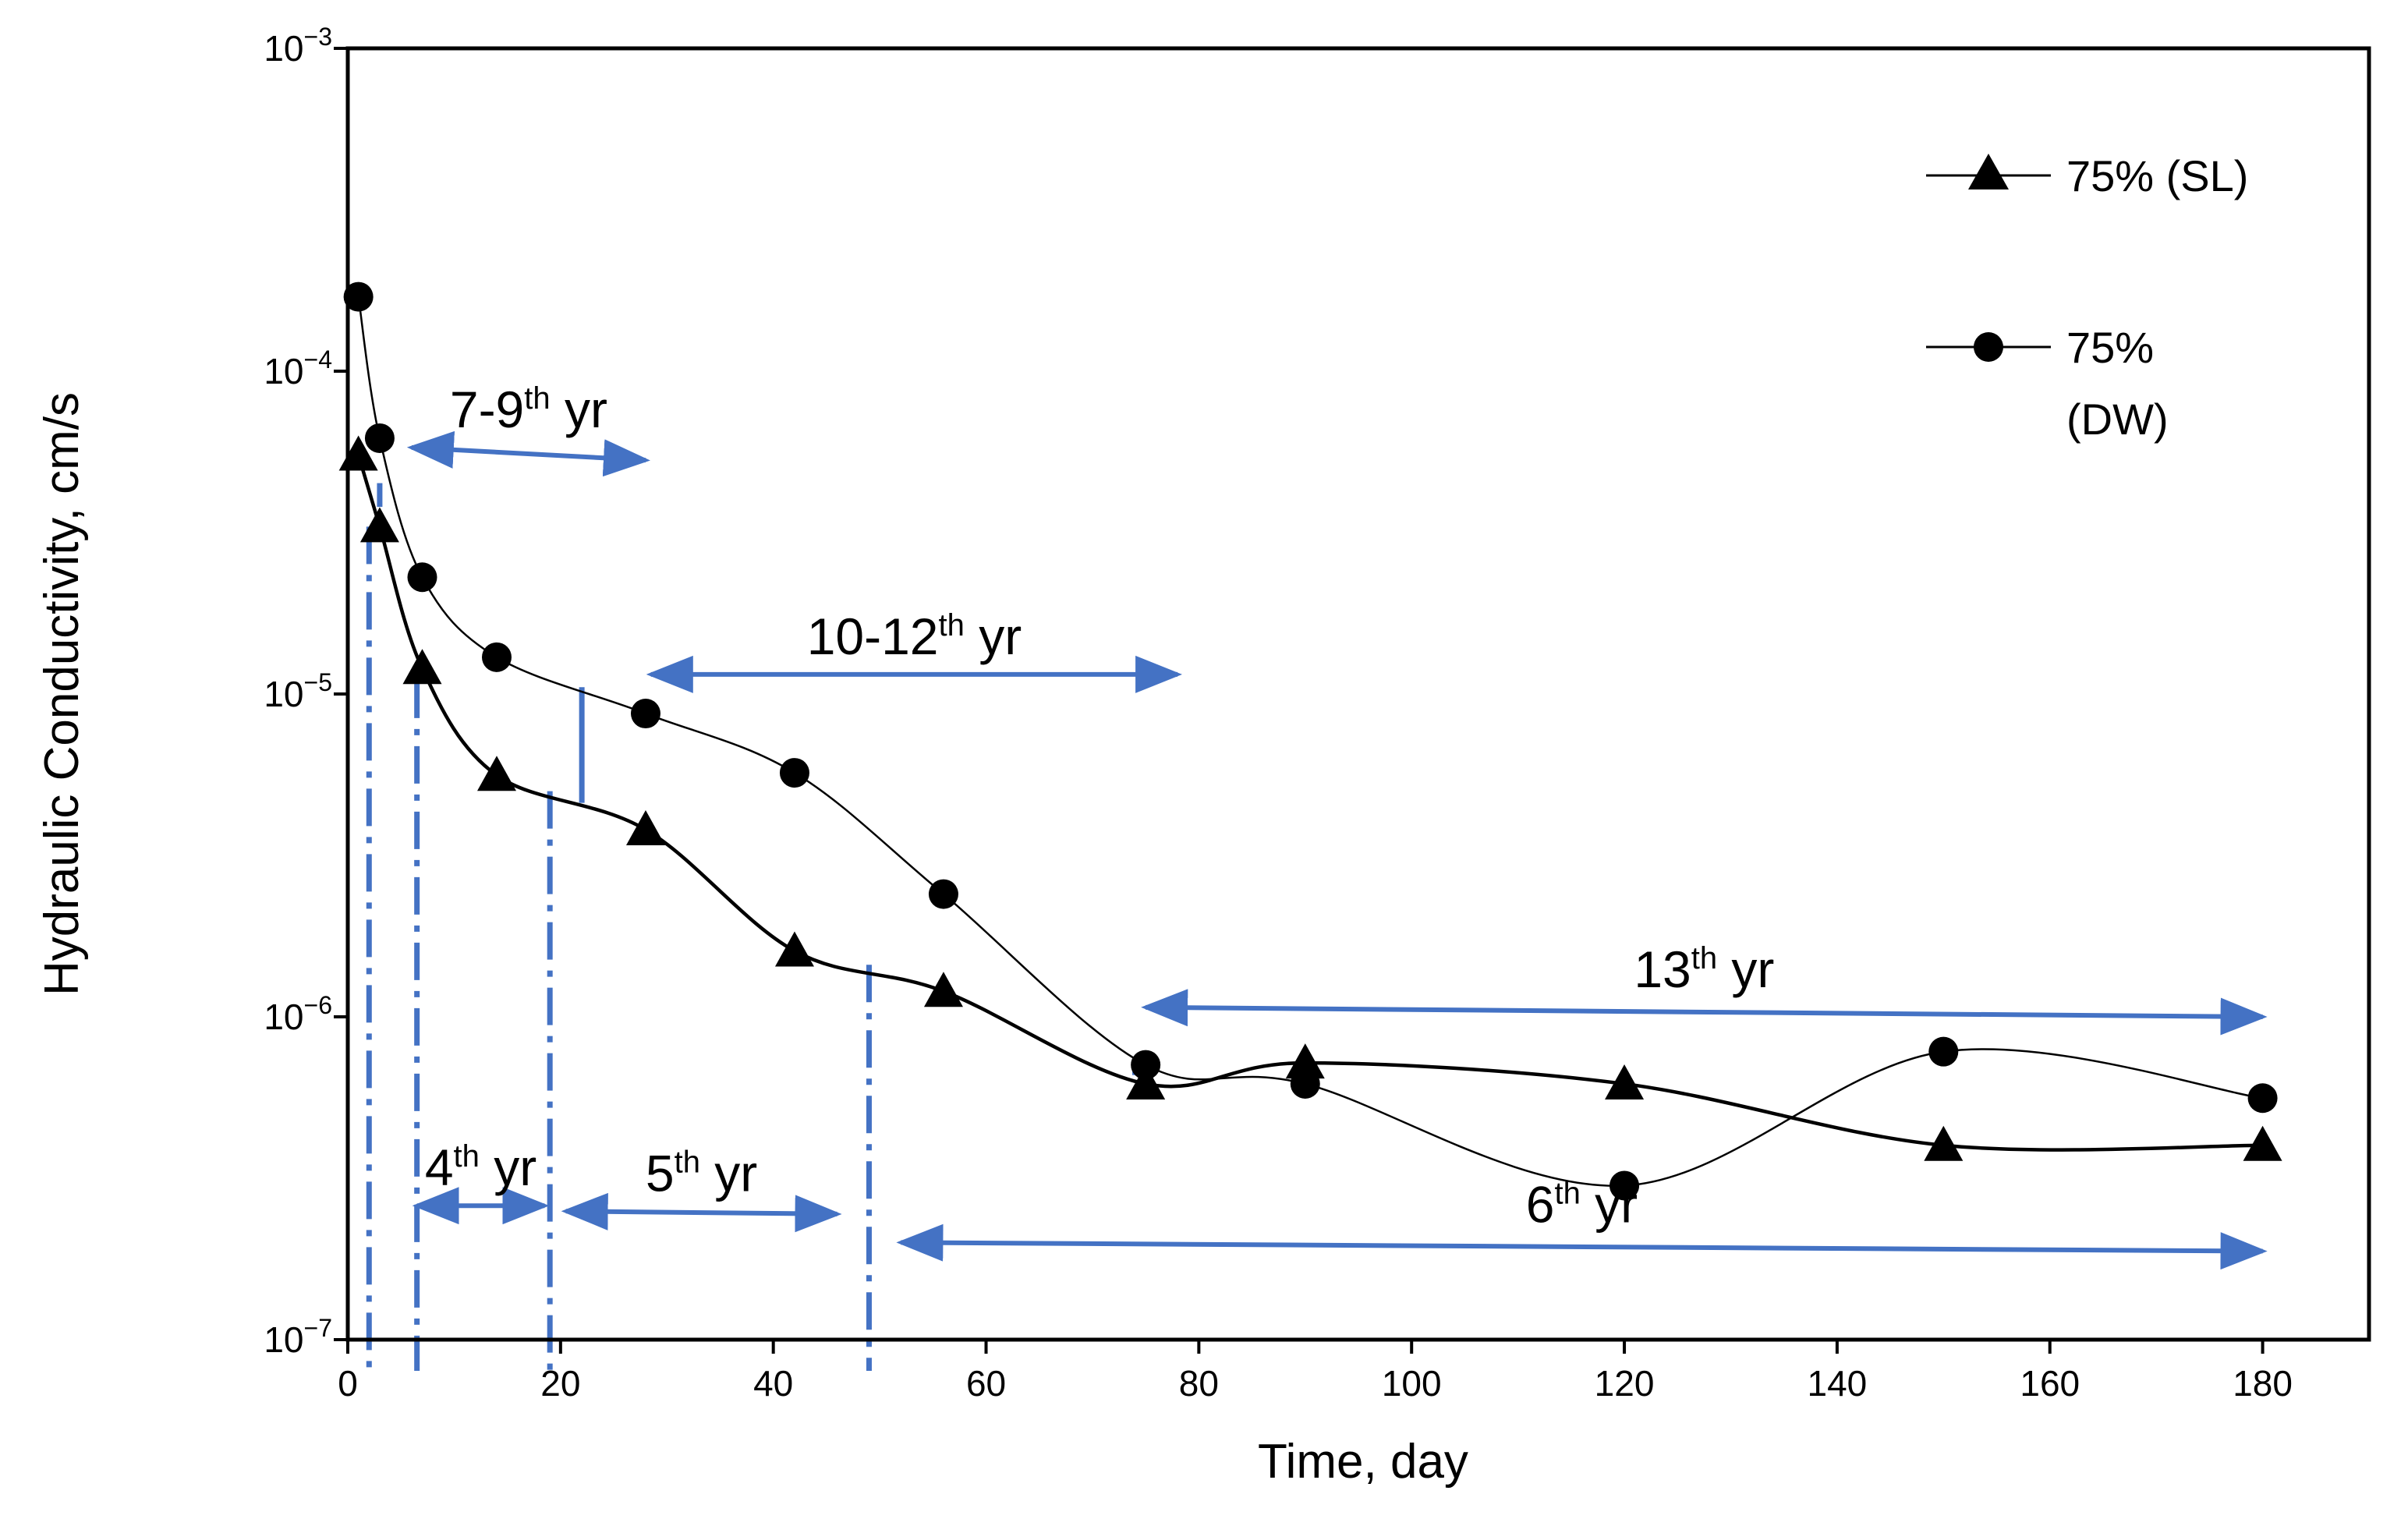 The height and width of the screenshot is (1519, 2408). Describe the element at coordinates (2110, 347) in the screenshot. I see `legend-label-dw: 75%` at that location.